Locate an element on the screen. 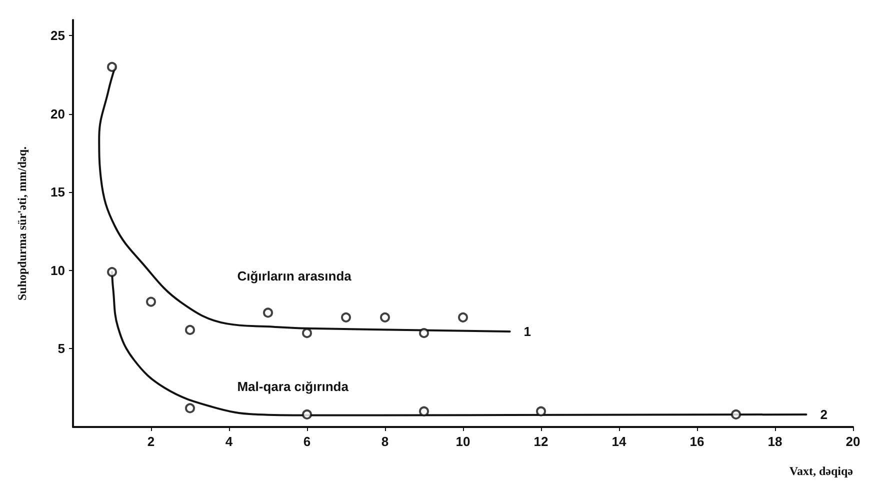 Image resolution: width=881 pixels, height=495 pixels. x-tick-label: 2 is located at coordinates (151, 441).